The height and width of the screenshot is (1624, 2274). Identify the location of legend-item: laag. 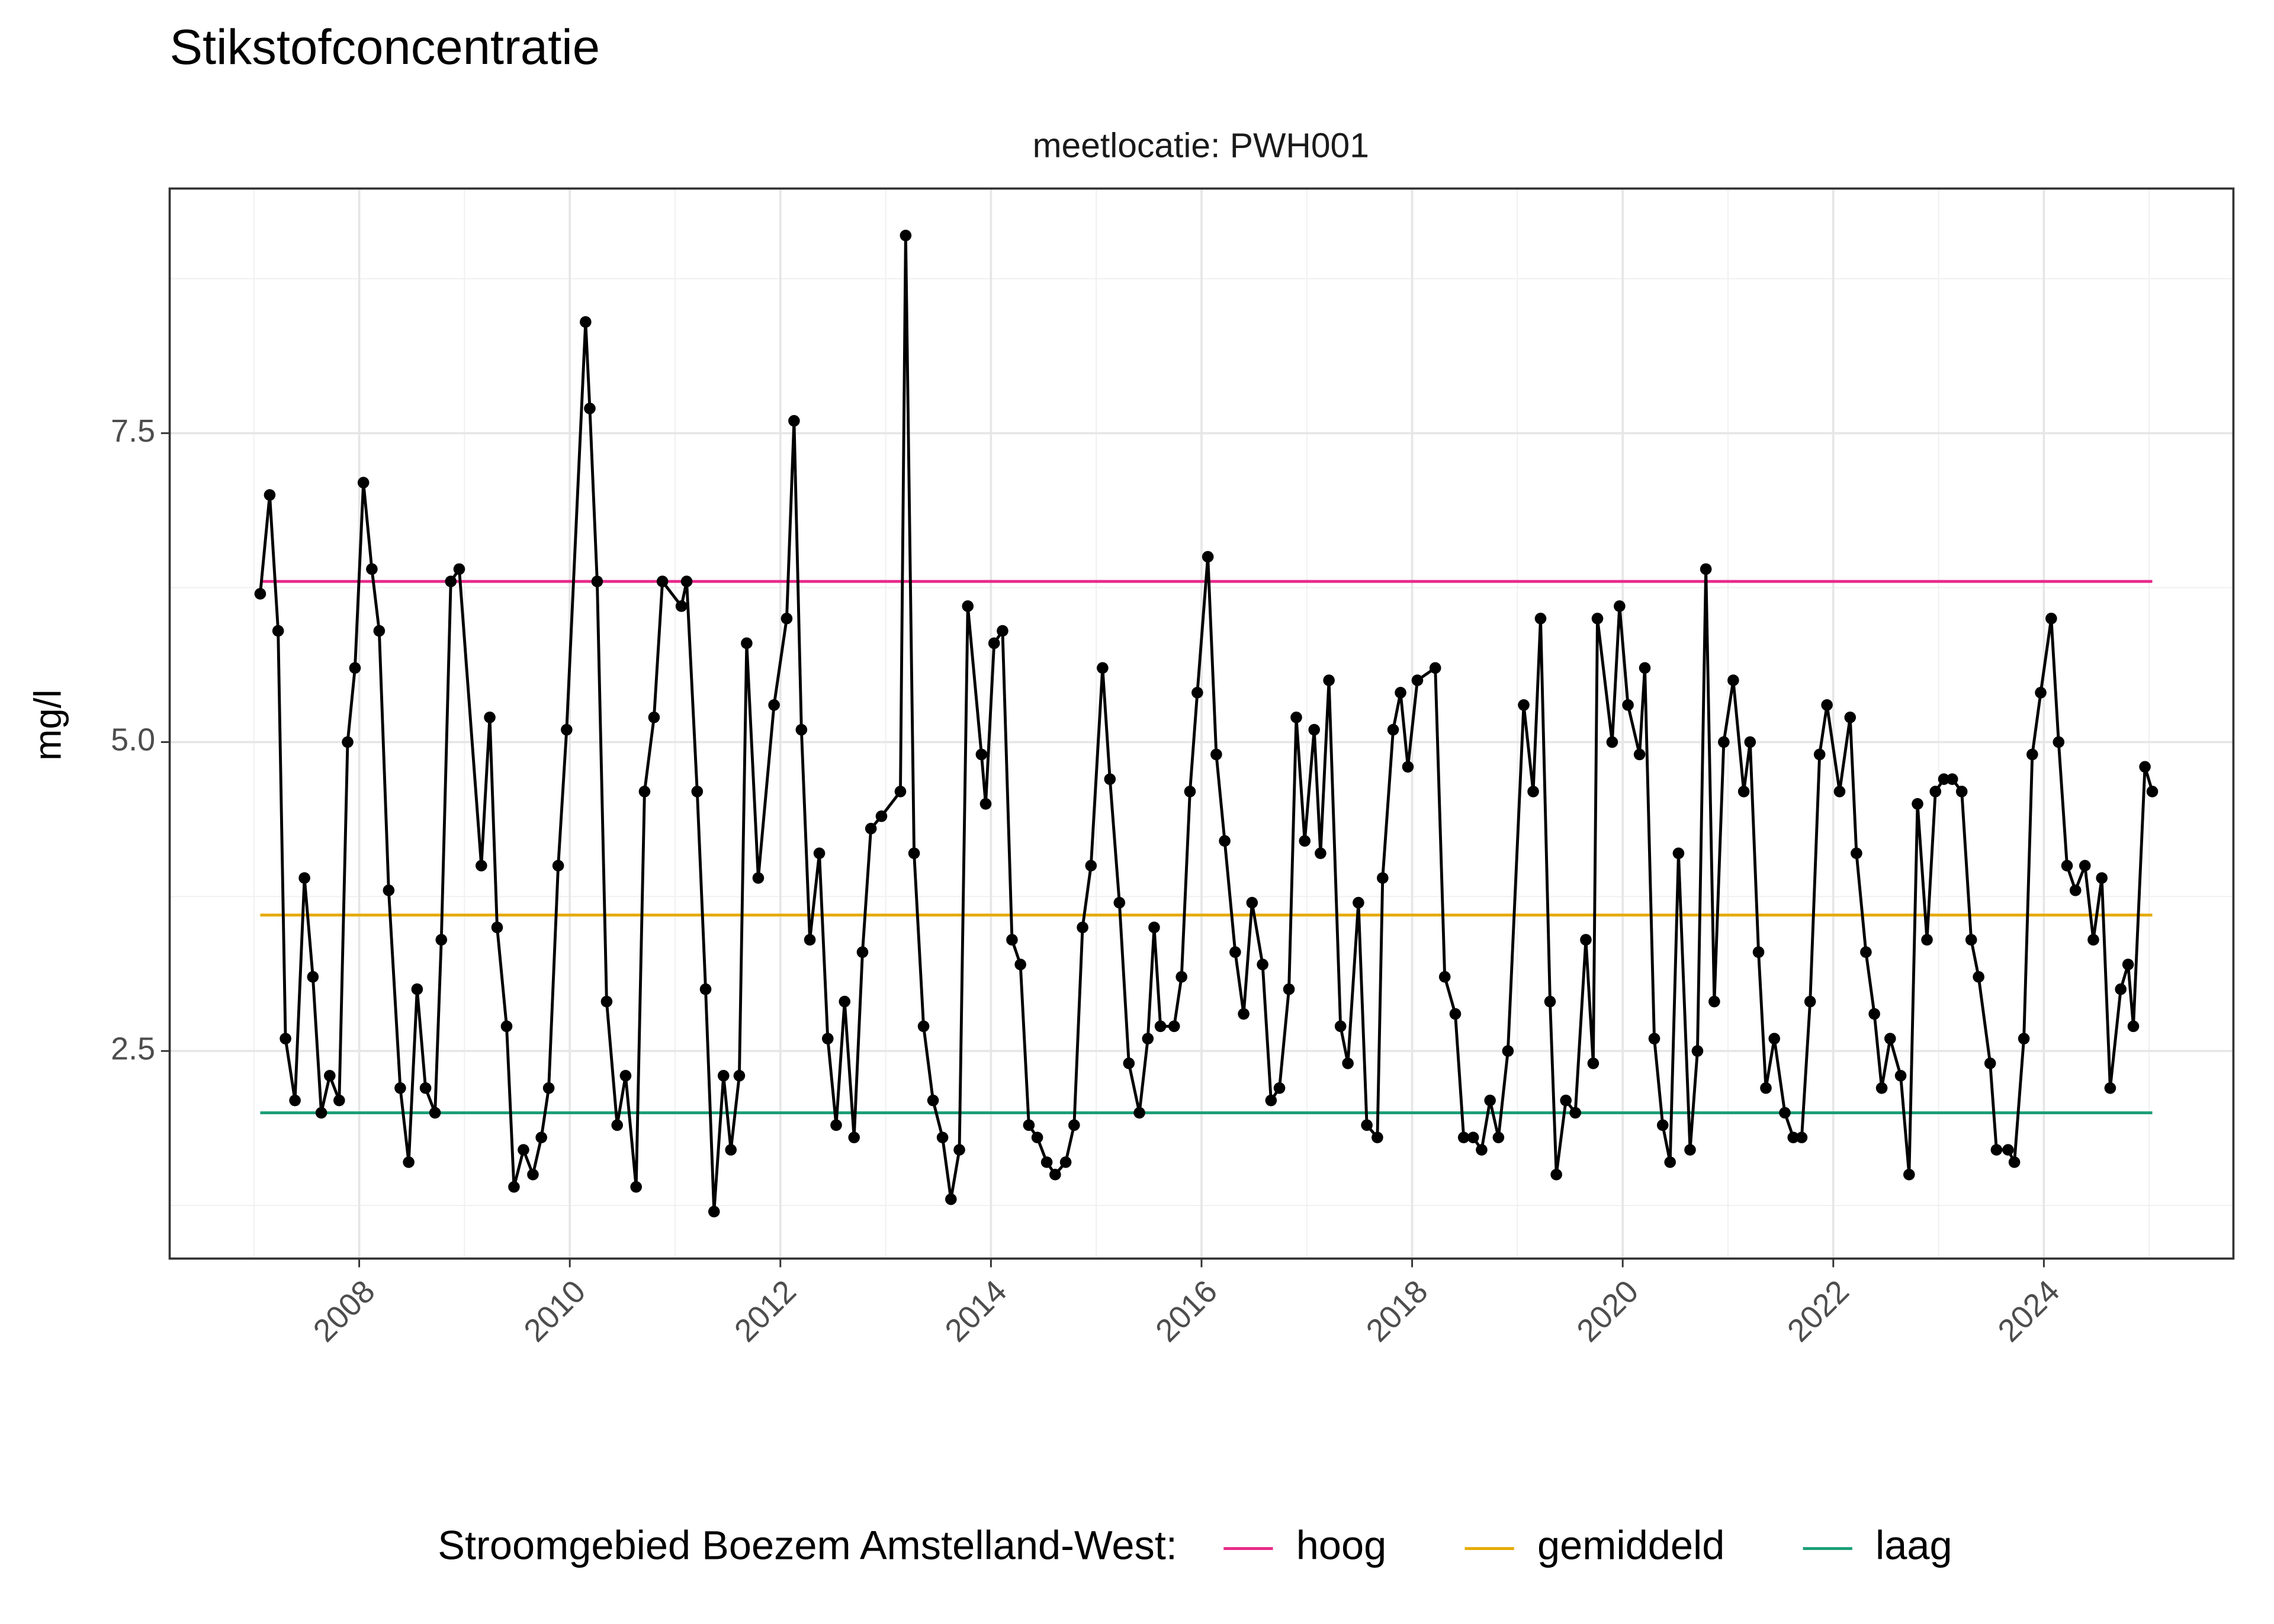
(1877, 1545).